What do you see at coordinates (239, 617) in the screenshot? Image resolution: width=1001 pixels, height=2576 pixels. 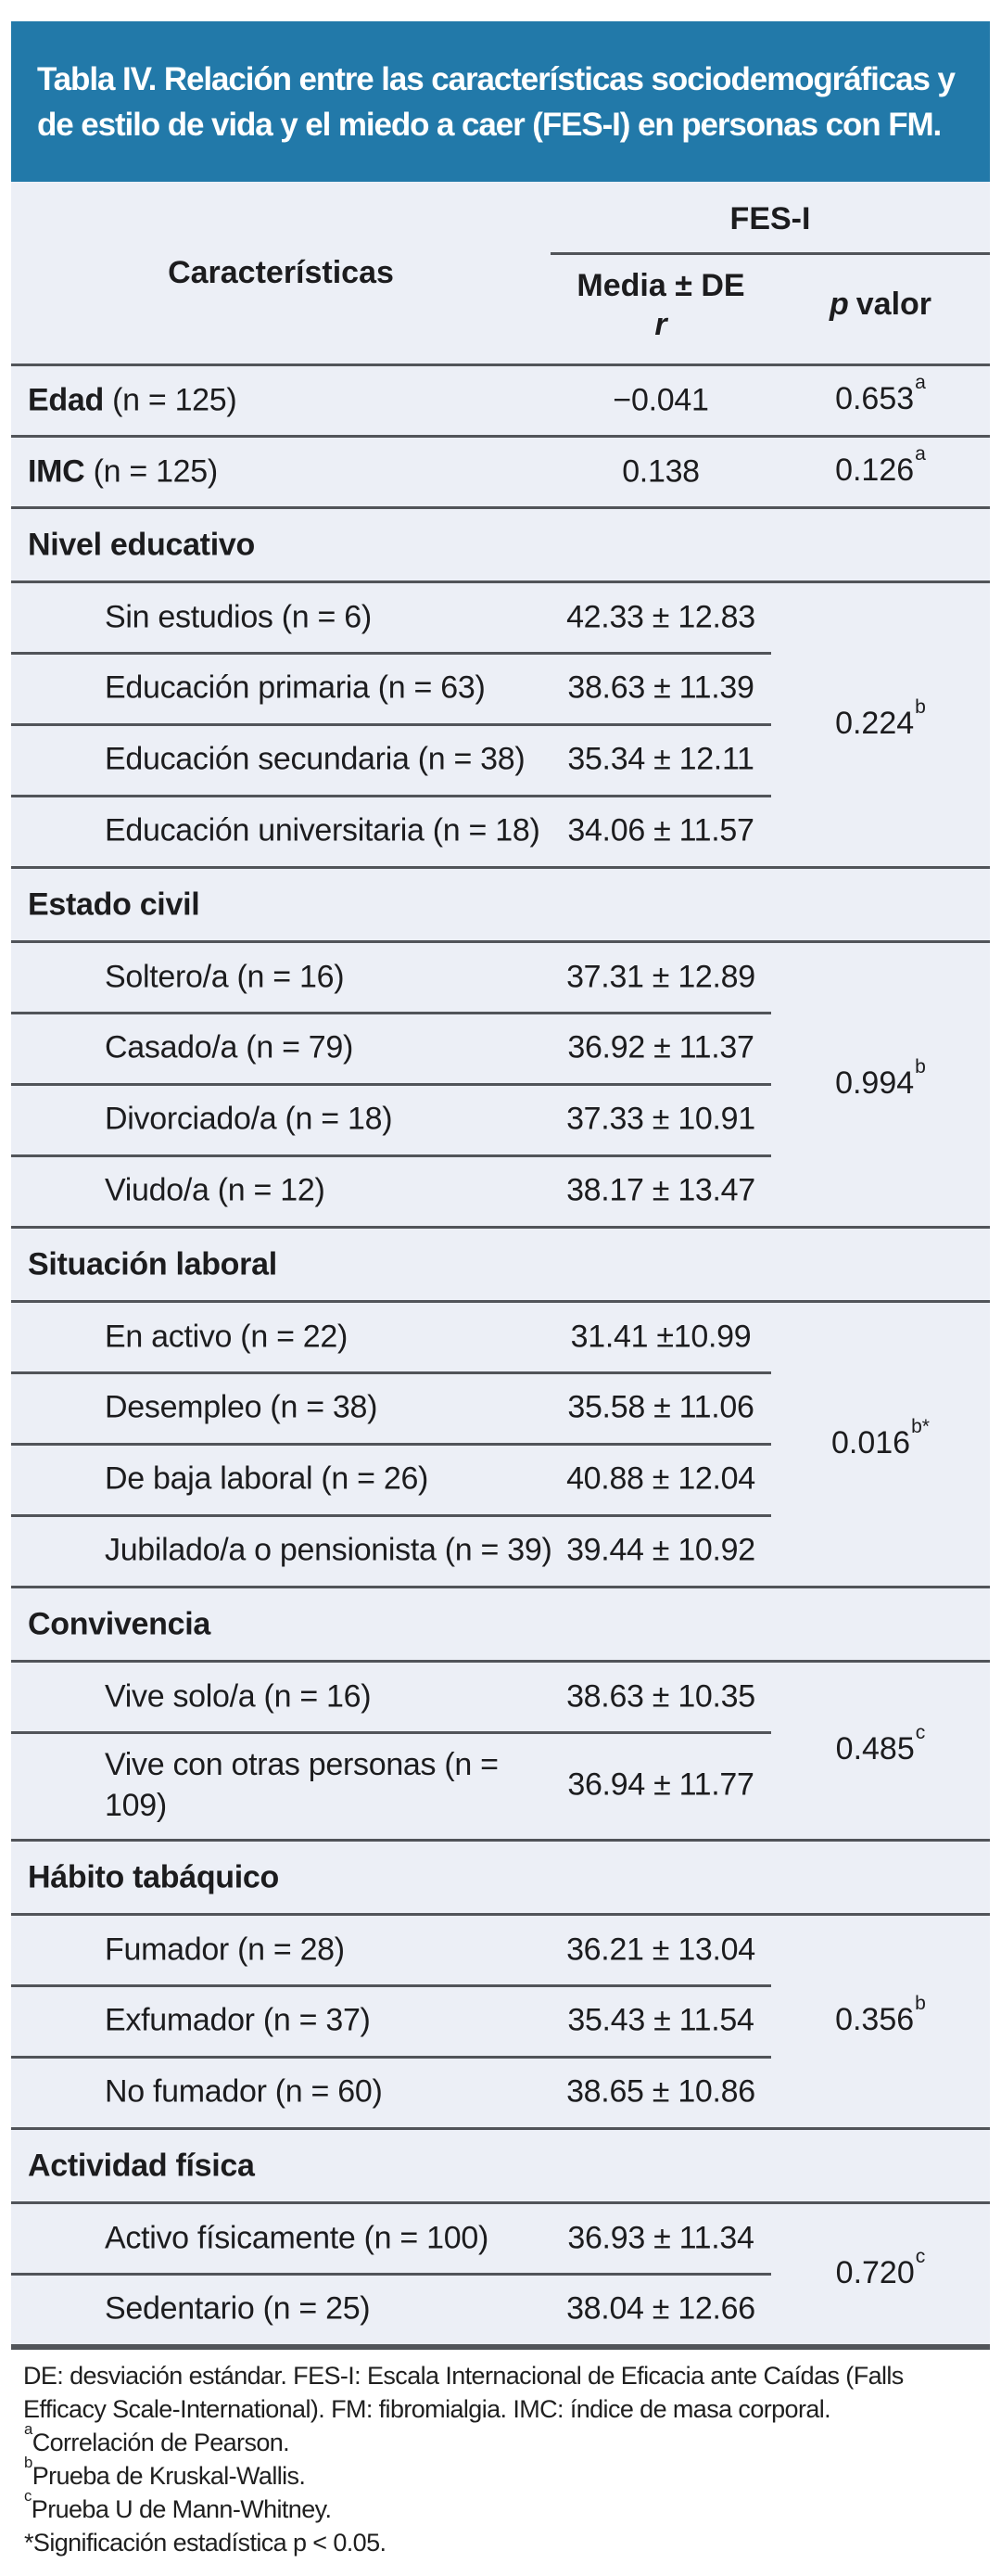 I see `row-label: Sin estudios (n = 6)` at bounding box center [239, 617].